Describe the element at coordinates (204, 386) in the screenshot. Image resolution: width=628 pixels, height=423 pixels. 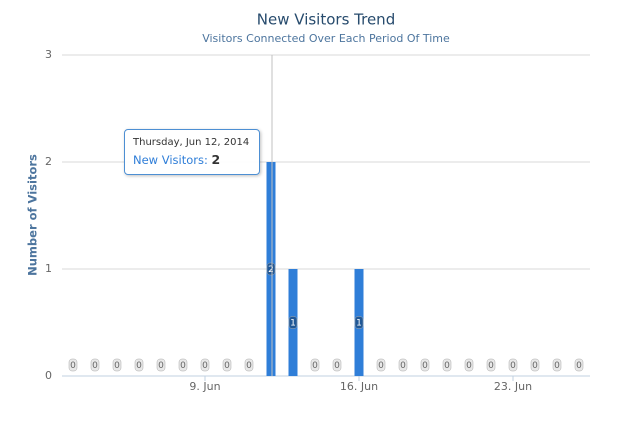
I see `x-tick-label: 9. Jun` at that location.